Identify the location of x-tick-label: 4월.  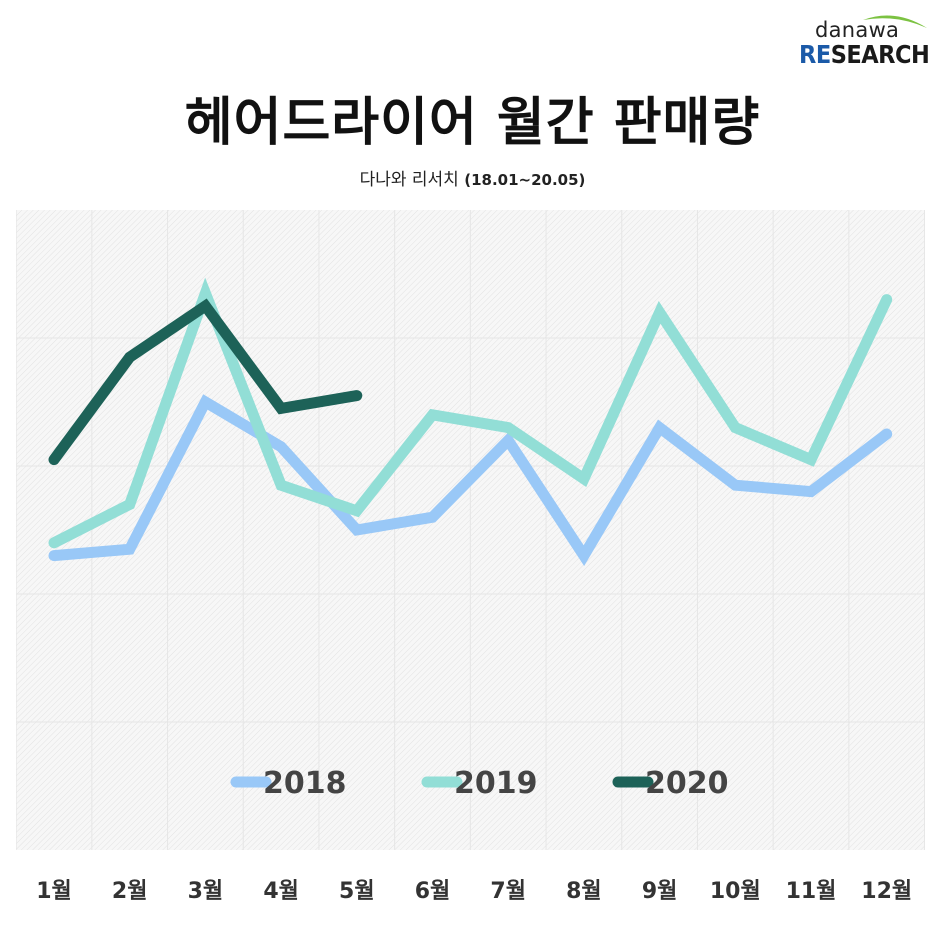
(281, 891).